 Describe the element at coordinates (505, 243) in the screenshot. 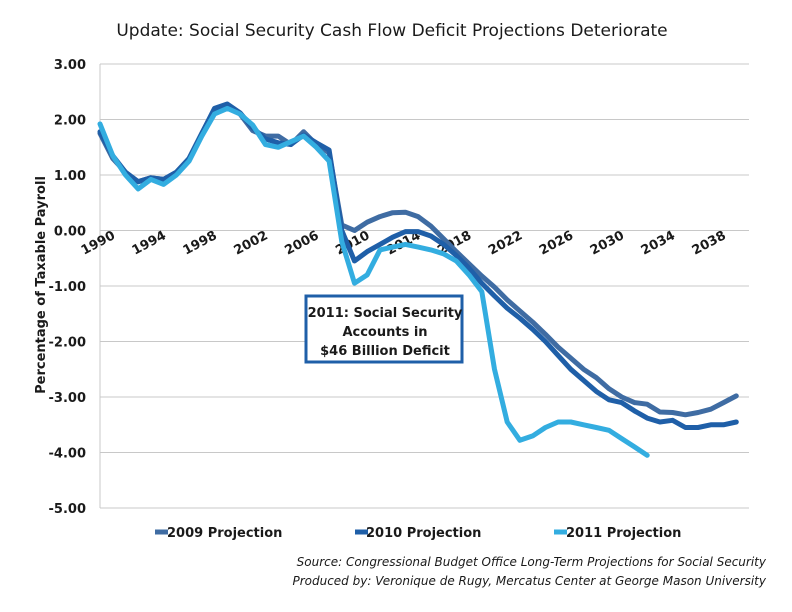

I see `x-tick-label: 2022` at that location.